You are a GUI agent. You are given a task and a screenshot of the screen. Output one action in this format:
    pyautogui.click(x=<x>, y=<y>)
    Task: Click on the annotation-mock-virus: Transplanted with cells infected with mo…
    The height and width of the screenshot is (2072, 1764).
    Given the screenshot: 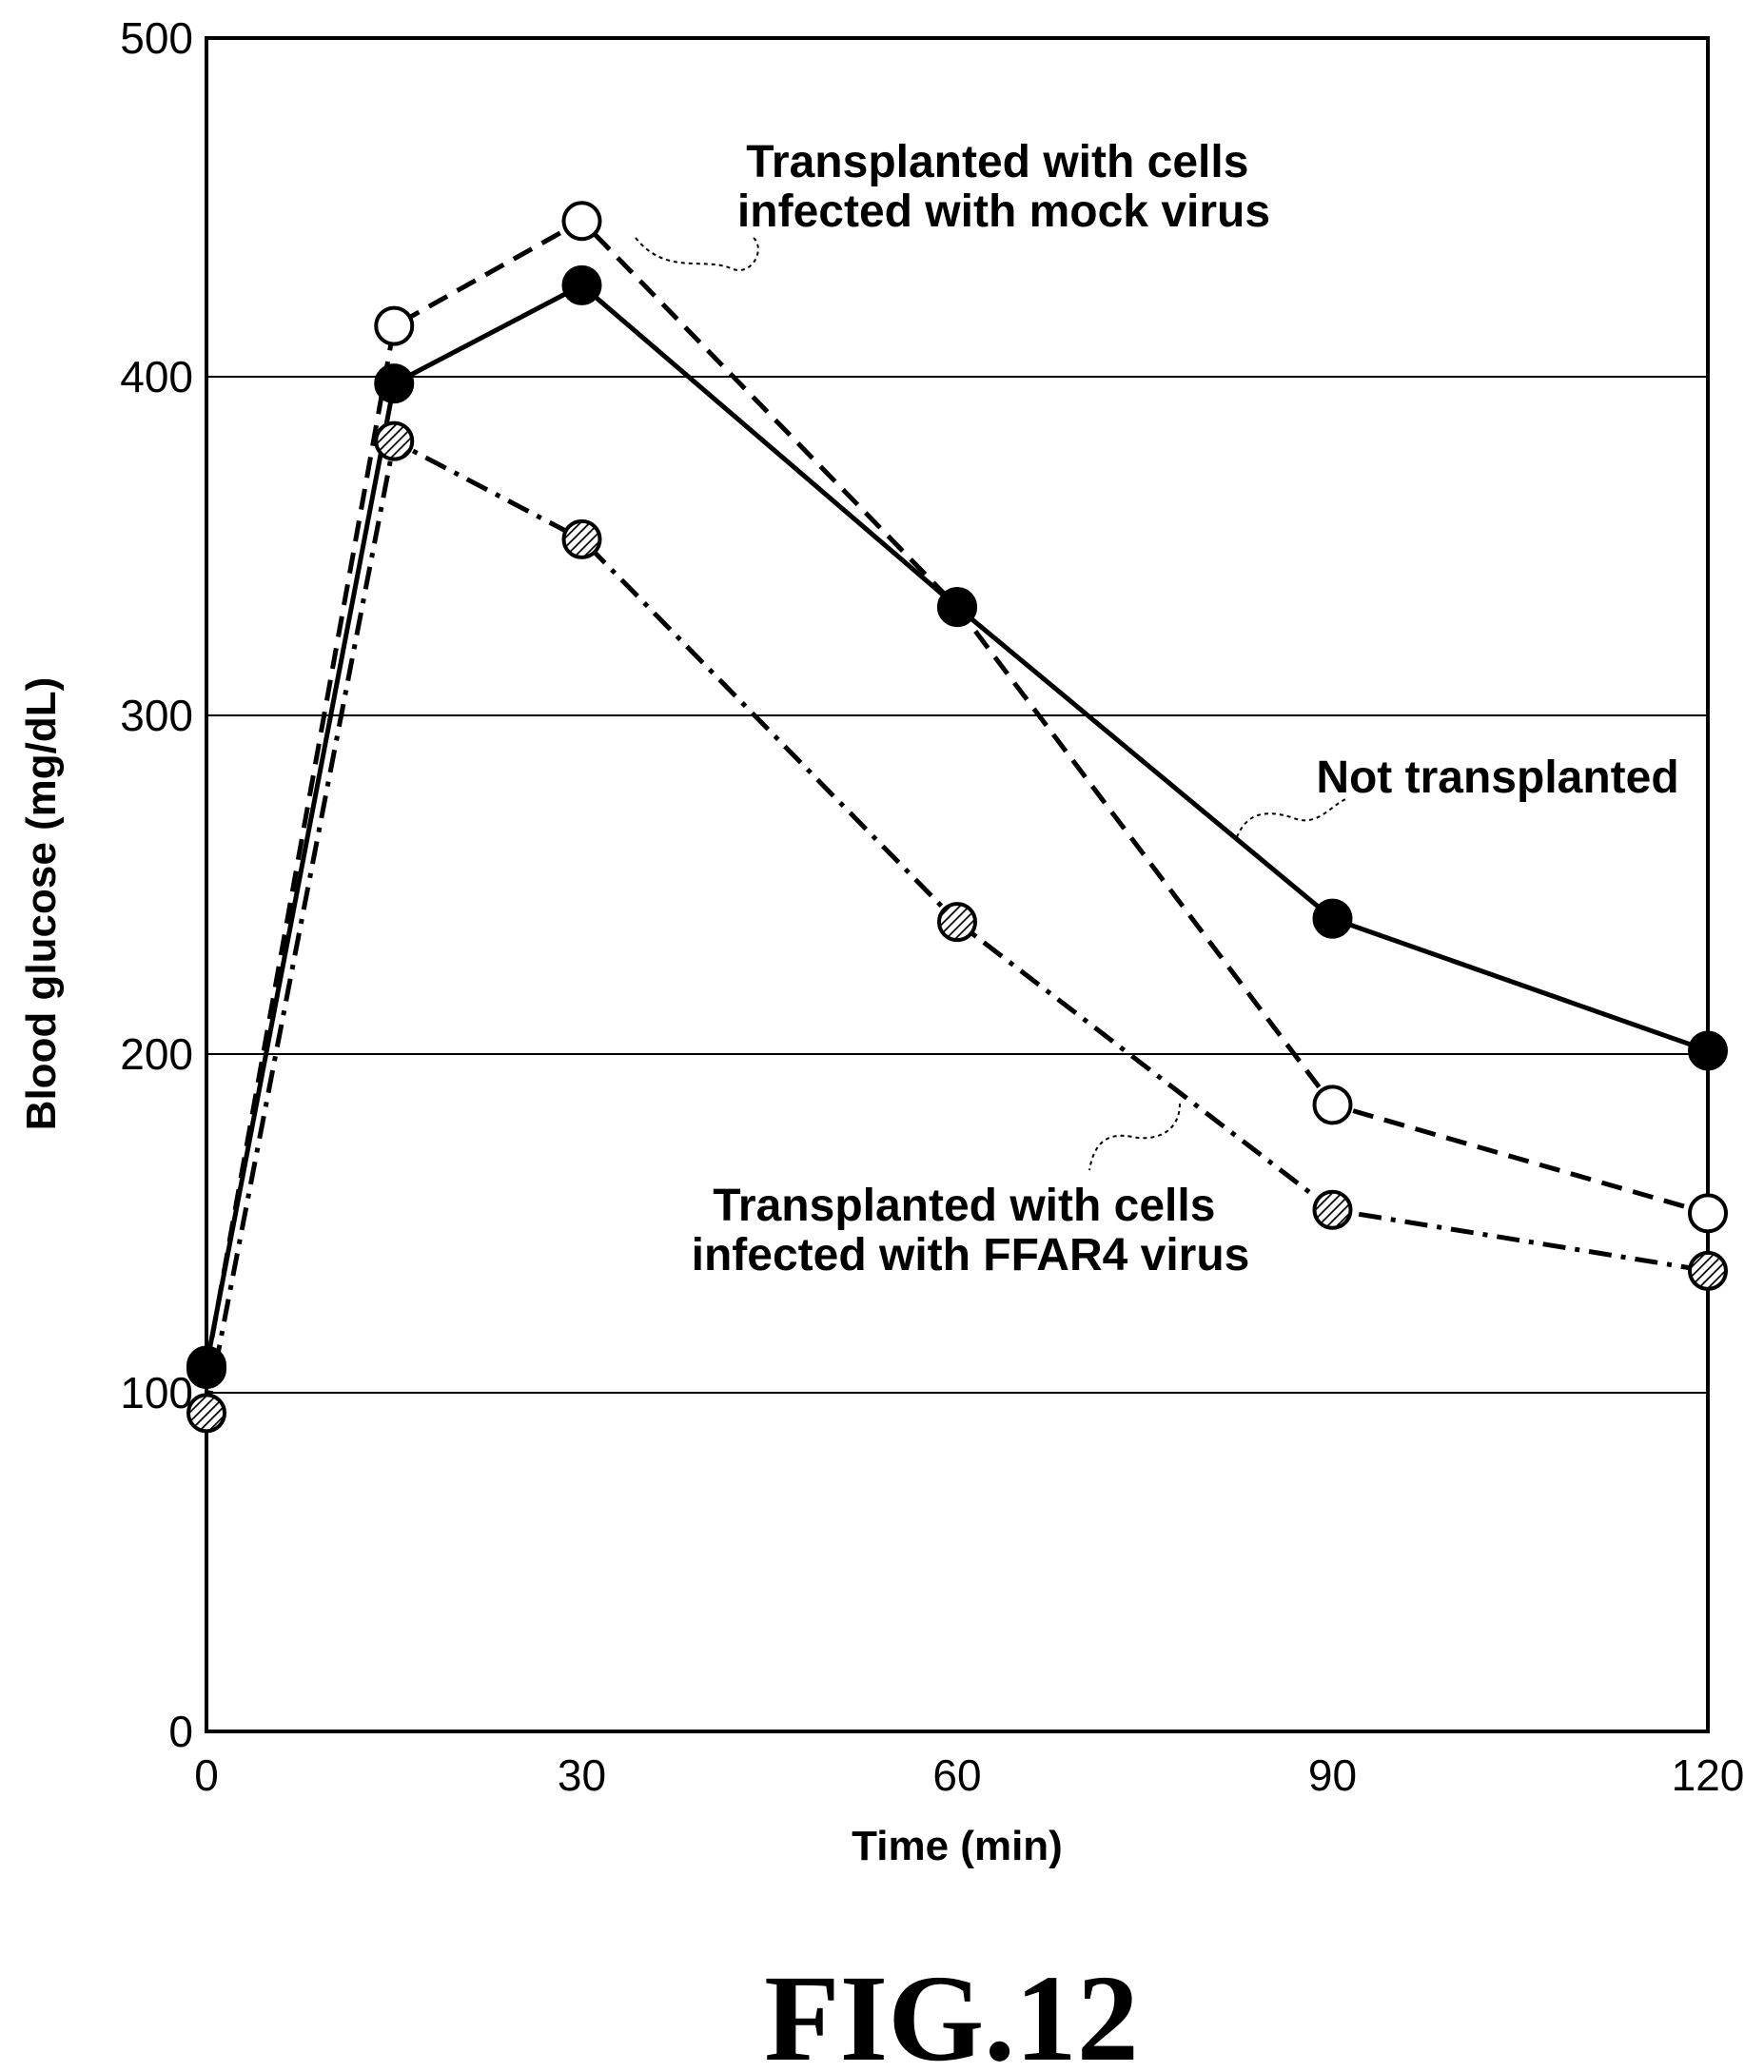 What is the action you would take?
    pyautogui.click(x=1003, y=187)
    